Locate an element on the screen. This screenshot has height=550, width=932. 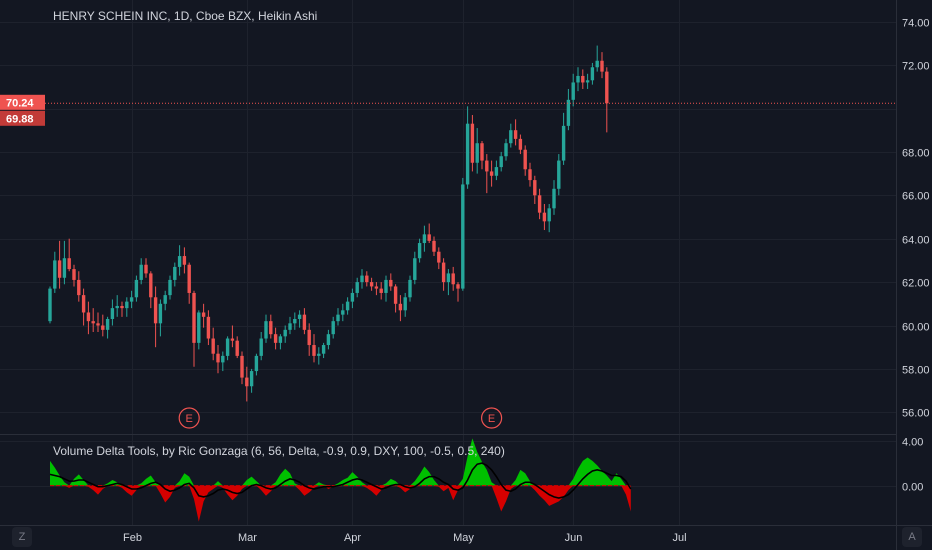
price-tick-label: 68.00 is located at coordinates (916, 154).